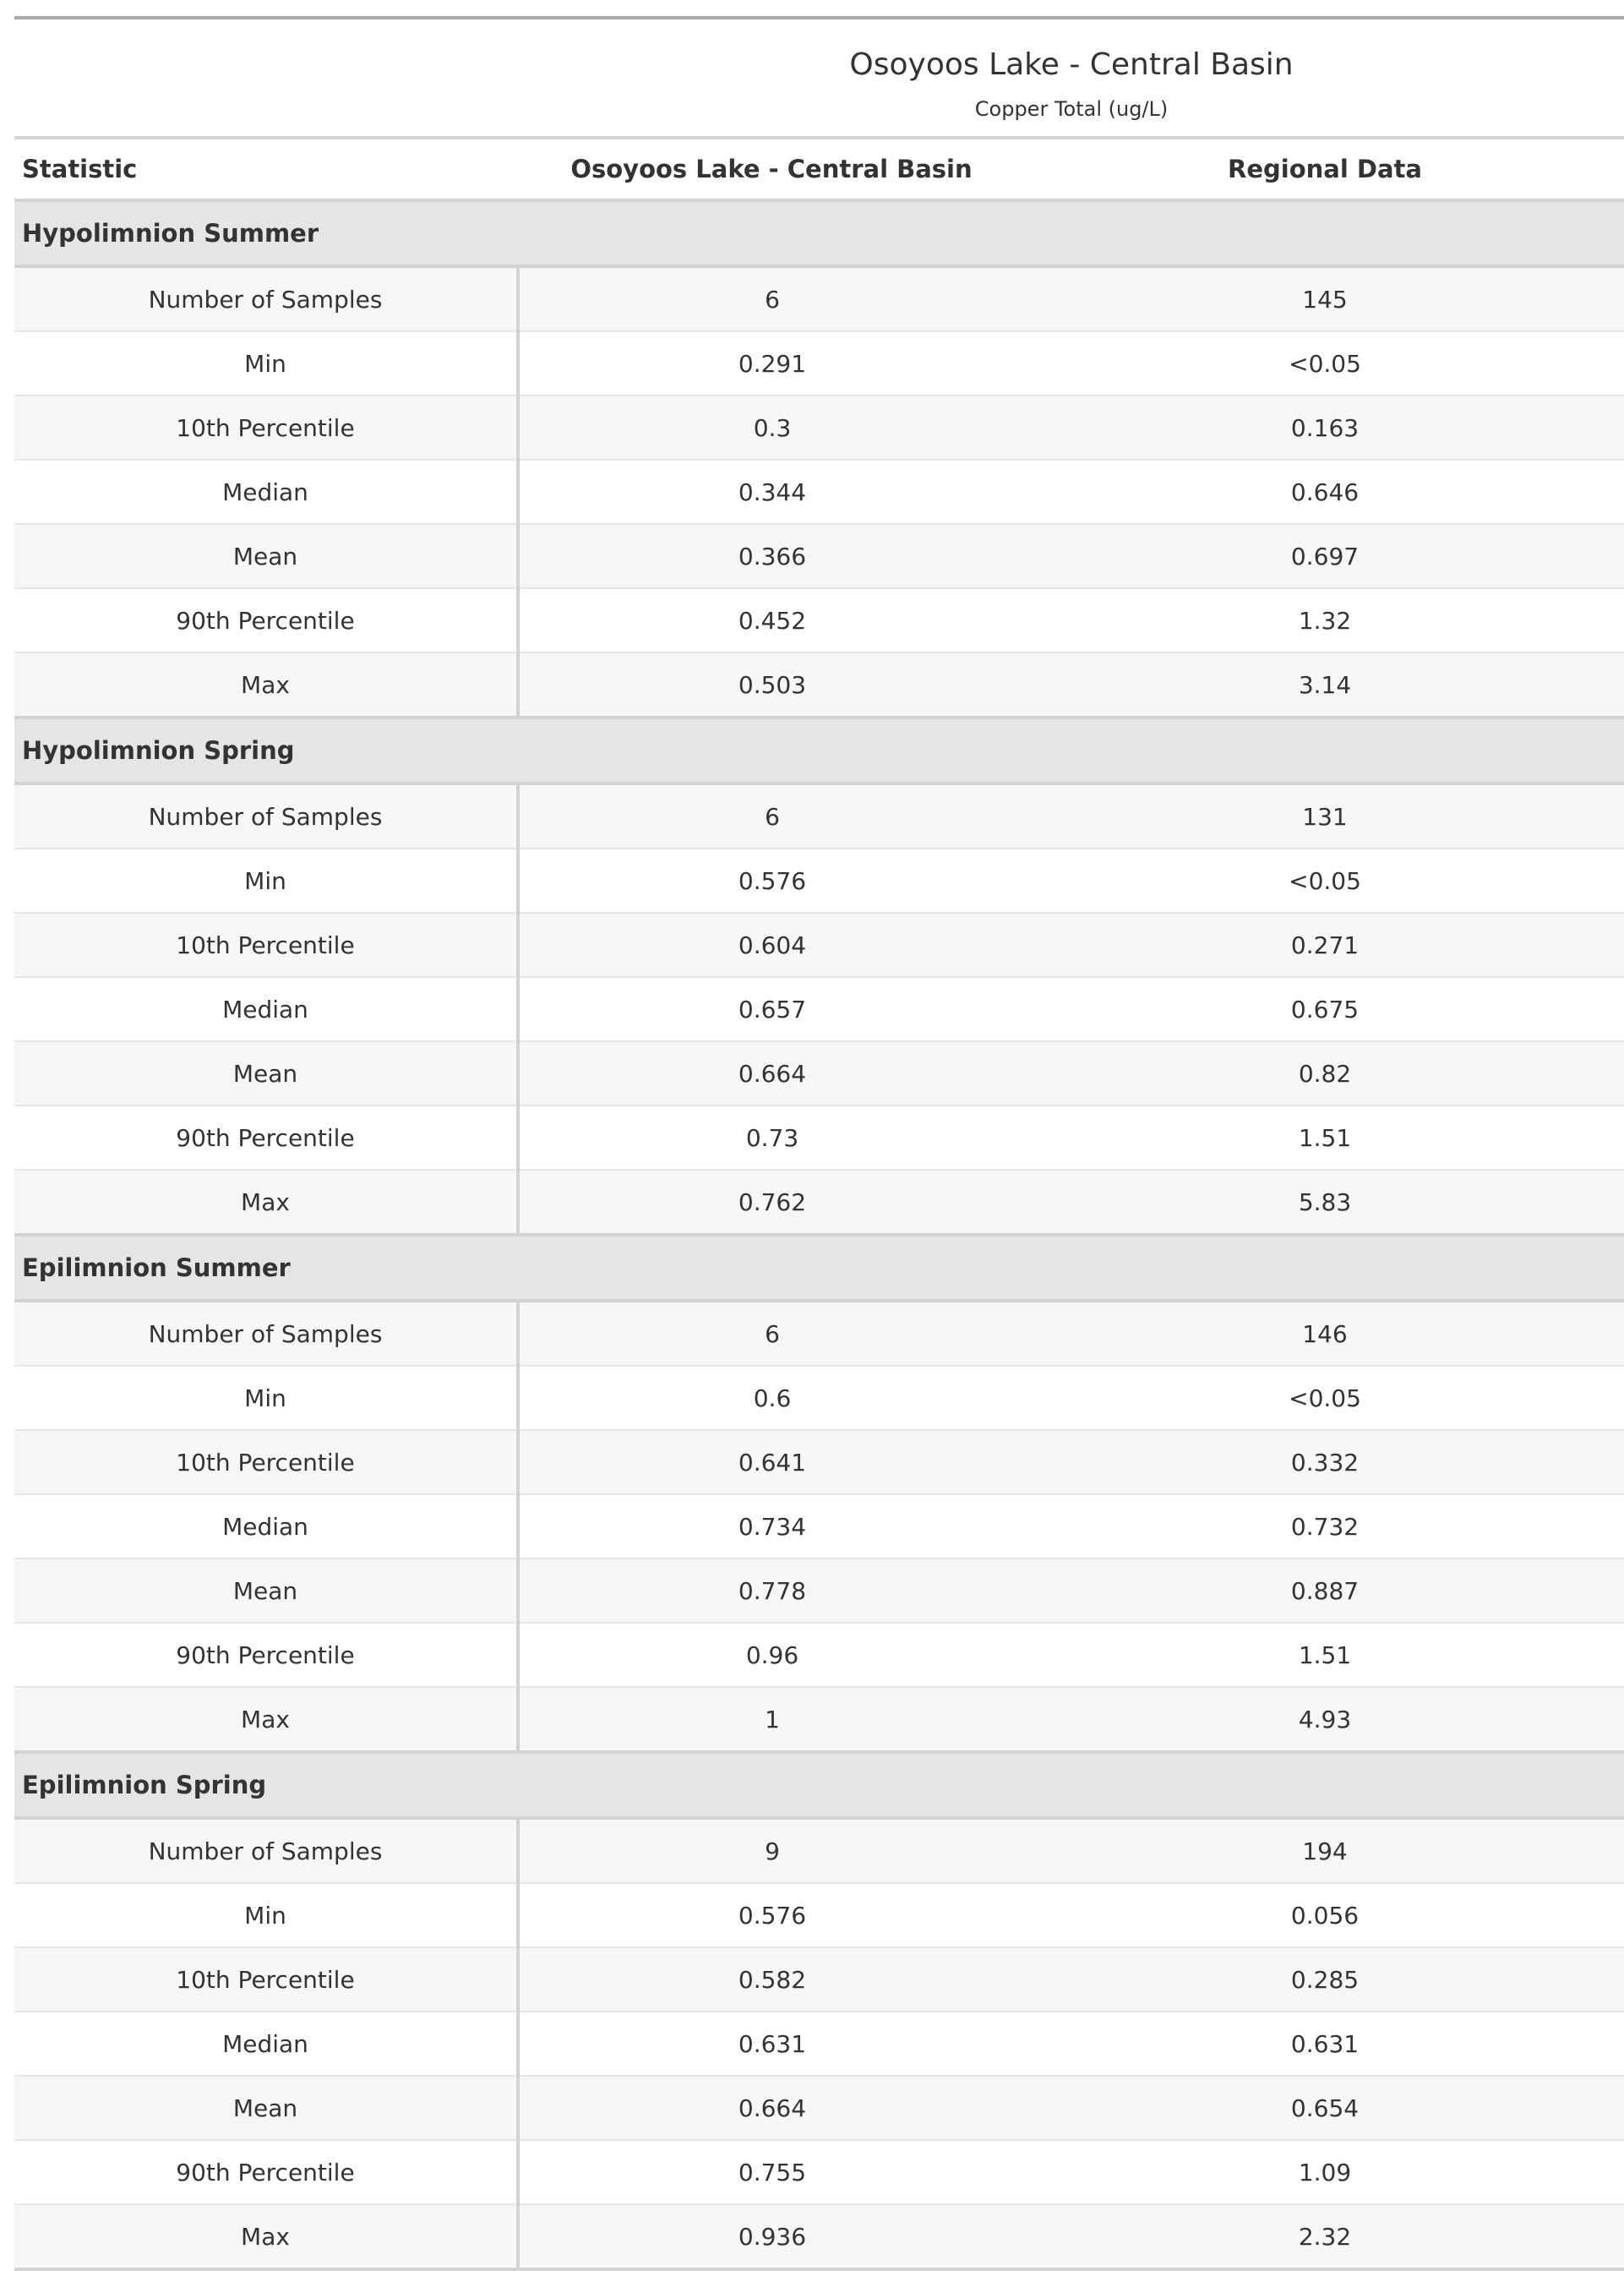 This screenshot has height=2271, width=1624. What do you see at coordinates (819, 1979) in the screenshot?
I see `table-row: 10th Percentile 0.582 0.285` at bounding box center [819, 1979].